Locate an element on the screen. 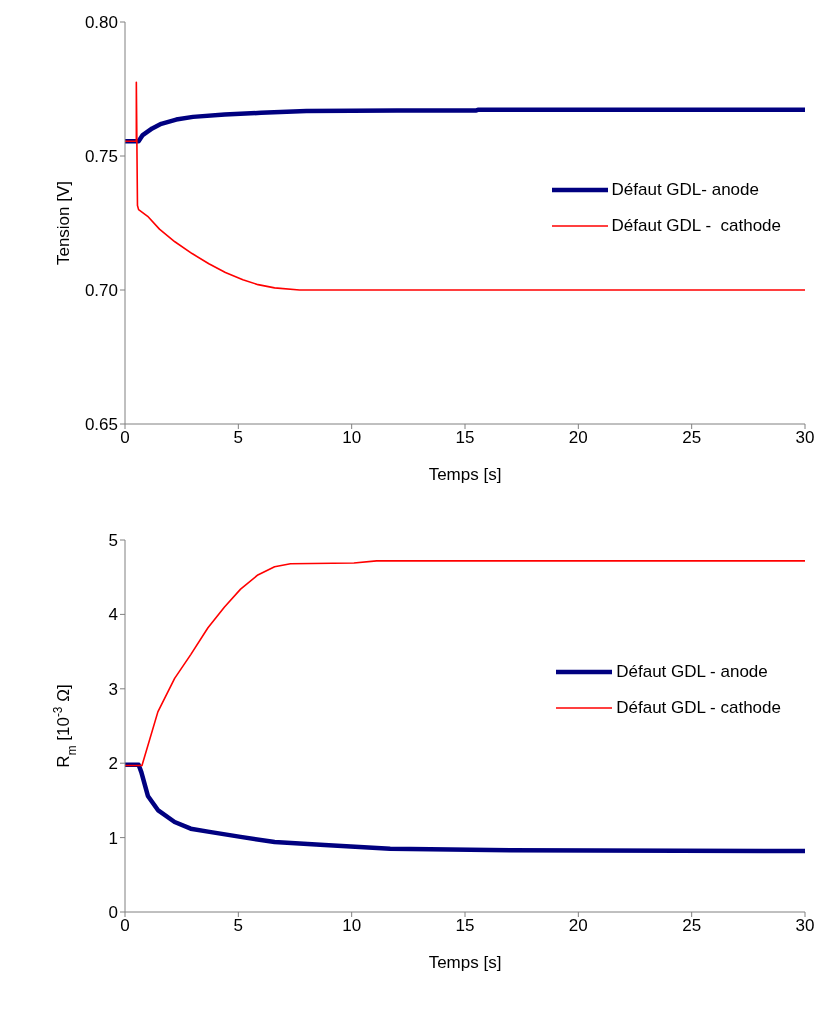 This screenshot has height=1014, width=829. y-tick-label: 0.75 is located at coordinates (101, 157).